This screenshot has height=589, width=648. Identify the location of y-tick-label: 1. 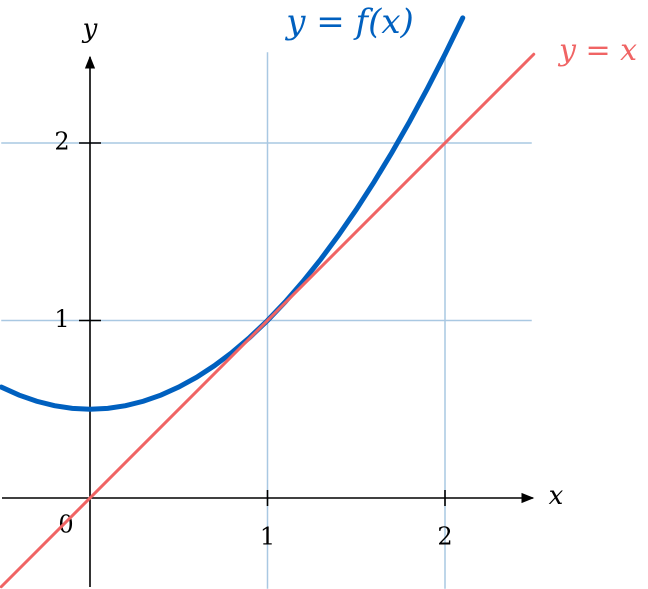
(61, 319).